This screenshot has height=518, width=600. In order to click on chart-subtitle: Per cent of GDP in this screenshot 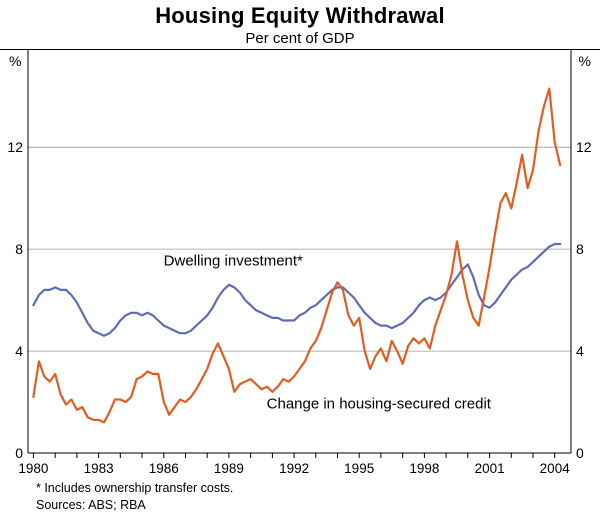, I will do `click(300, 38)`.